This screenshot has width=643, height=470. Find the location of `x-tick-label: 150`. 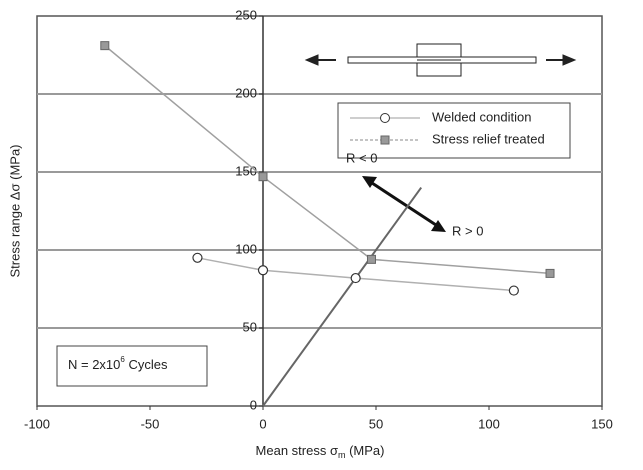

x-tick-label: 150 is located at coordinates (602, 423).